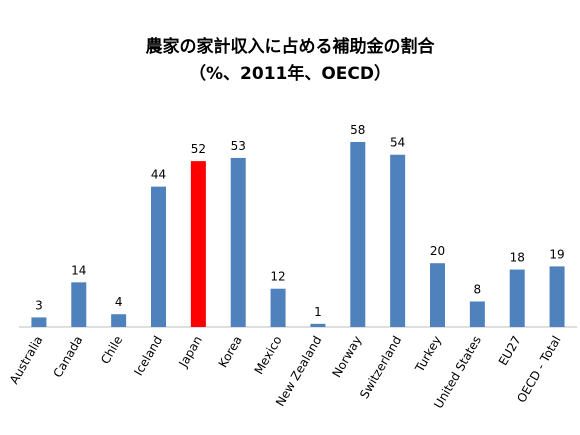 This screenshot has width=580, height=435. What do you see at coordinates (198, 149) in the screenshot?
I see `data-label: 52` at bounding box center [198, 149].